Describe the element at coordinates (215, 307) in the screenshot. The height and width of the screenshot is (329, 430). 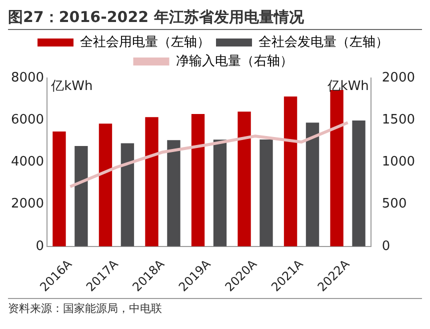
I see `text: 资料来源：国家能源局，中电联` at that location.